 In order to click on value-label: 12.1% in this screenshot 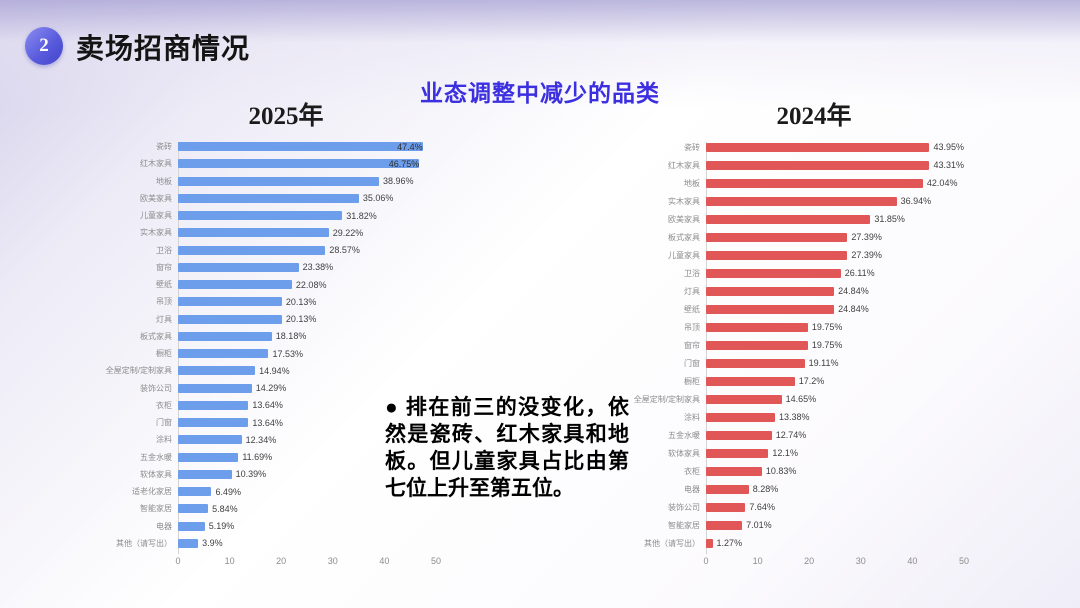, I will do `click(785, 453)`.